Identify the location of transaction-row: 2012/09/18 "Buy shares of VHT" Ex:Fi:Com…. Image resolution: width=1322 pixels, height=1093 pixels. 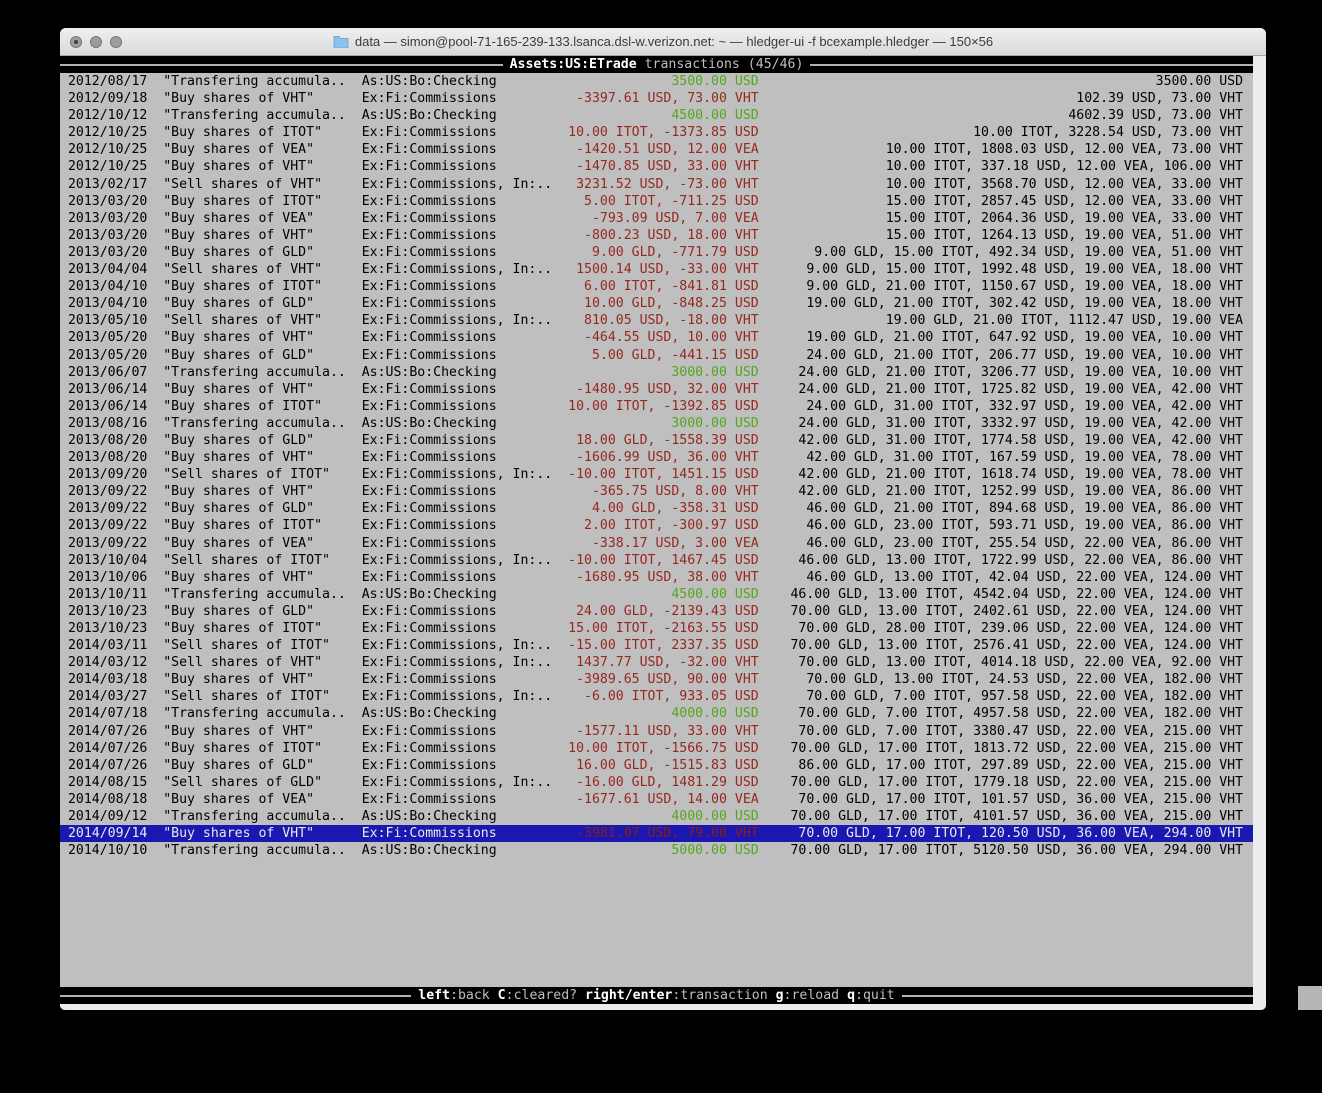
(656, 98).